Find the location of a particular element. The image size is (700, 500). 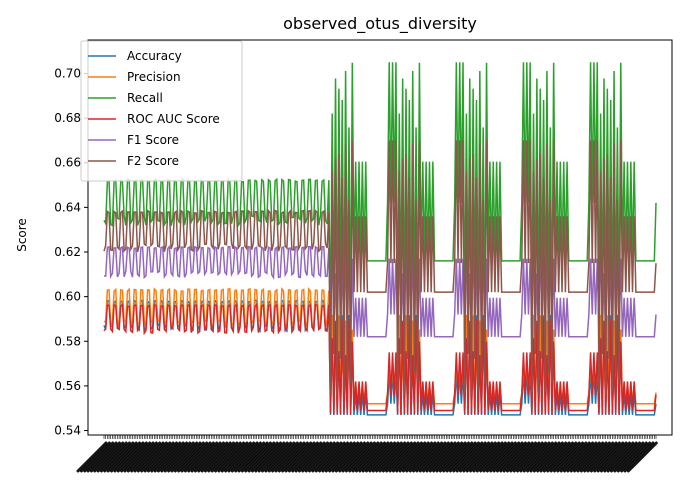

y-tick-label: 0.68 is located at coordinates (67, 118).